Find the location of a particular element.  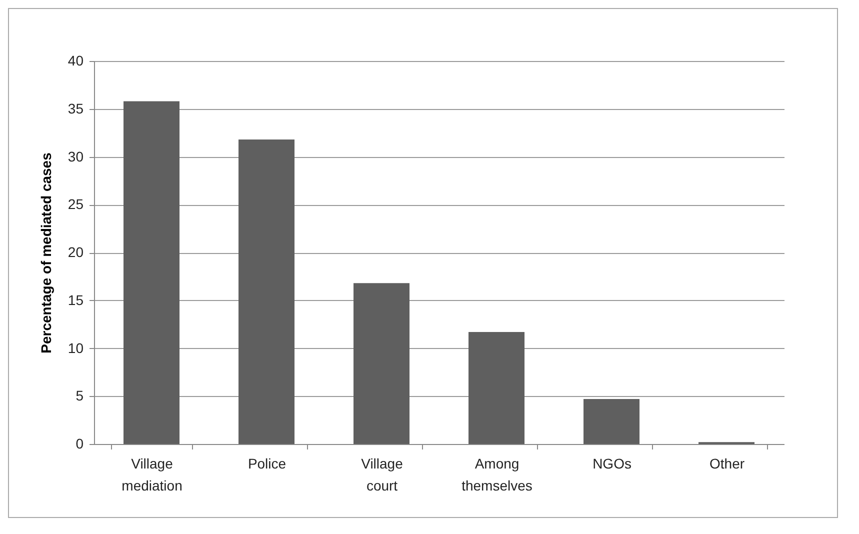

x-tick-label: Village court is located at coordinates (382, 475).